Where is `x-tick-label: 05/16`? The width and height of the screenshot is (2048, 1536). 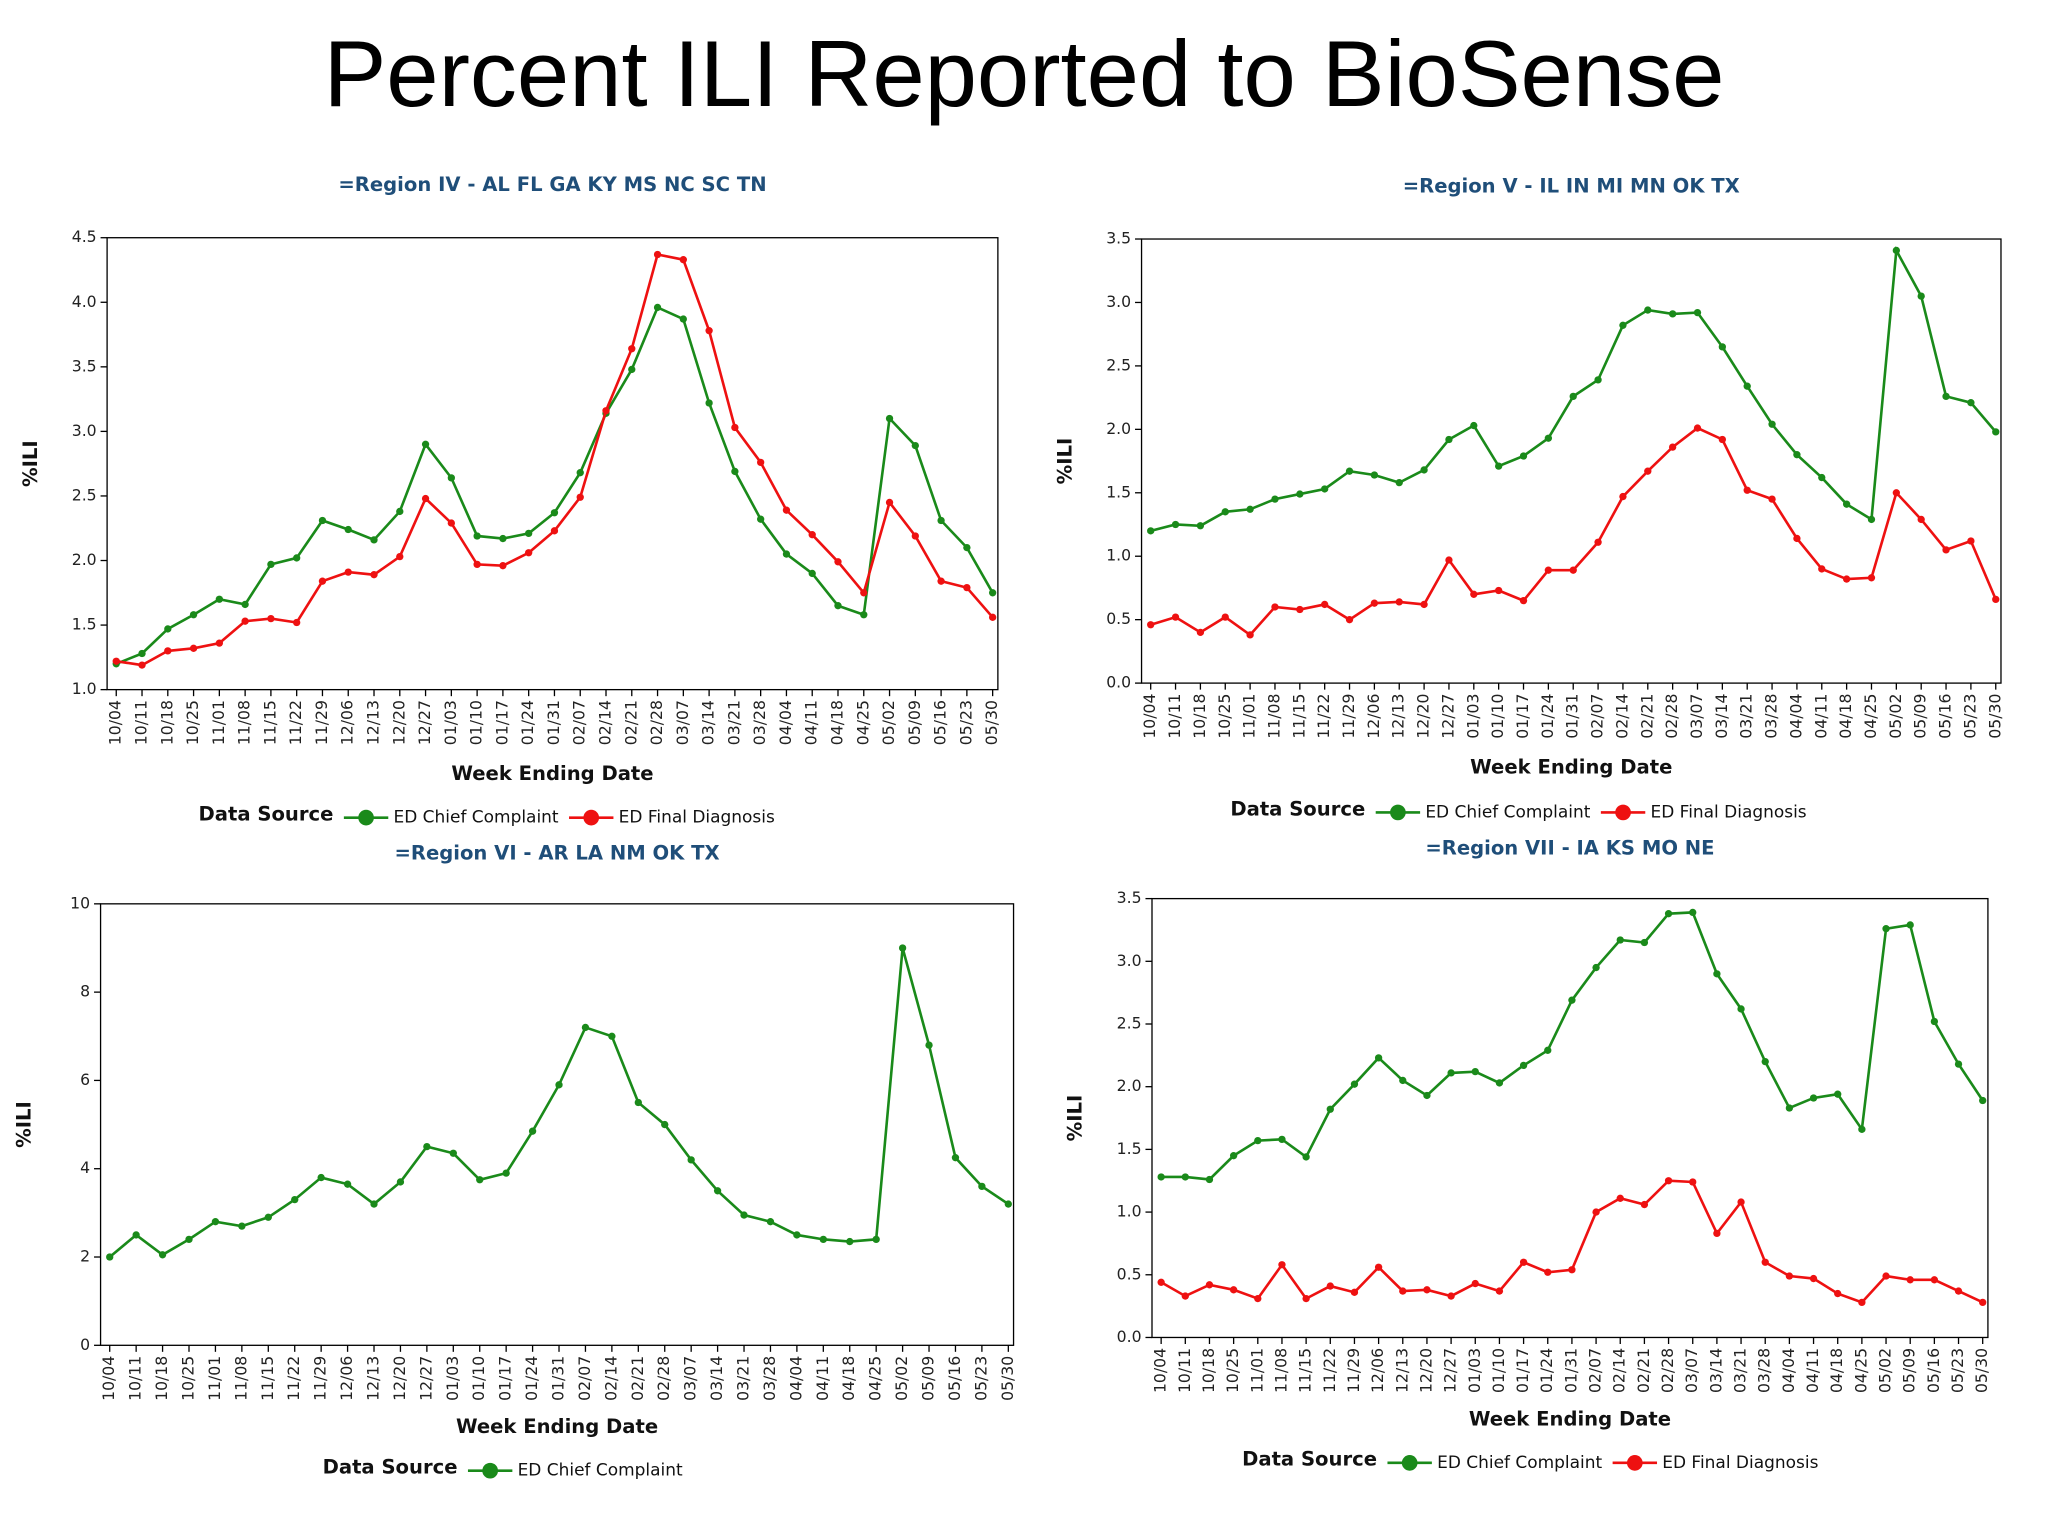 x-tick-label: 05/16 is located at coordinates (1945, 716).